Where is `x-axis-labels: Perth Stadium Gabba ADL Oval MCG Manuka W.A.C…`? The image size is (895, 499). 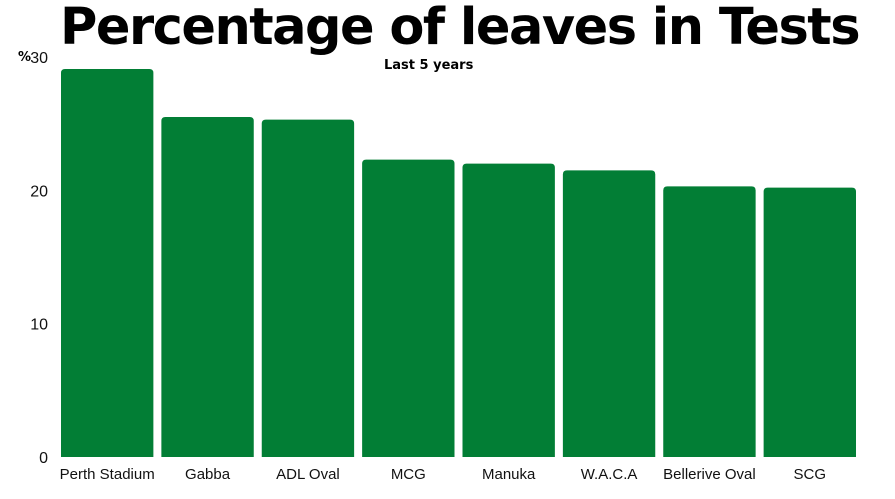
x-axis-labels: Perth Stadium Gabba ADL Oval MCG Manuka W.A.C… is located at coordinates (443, 474).